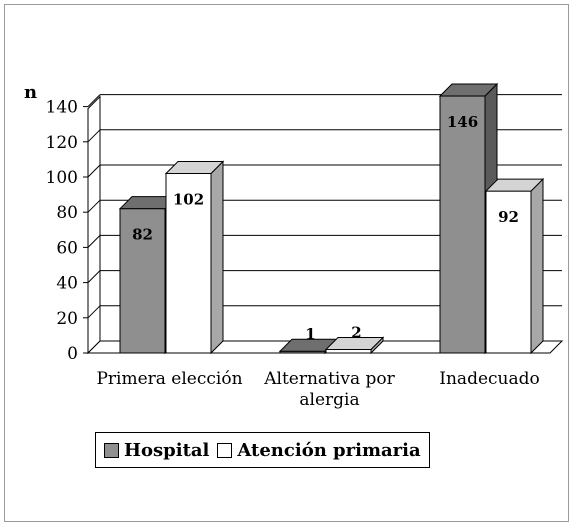  Describe the element at coordinates (94, 225) in the screenshot. I see `side-wall` at that location.